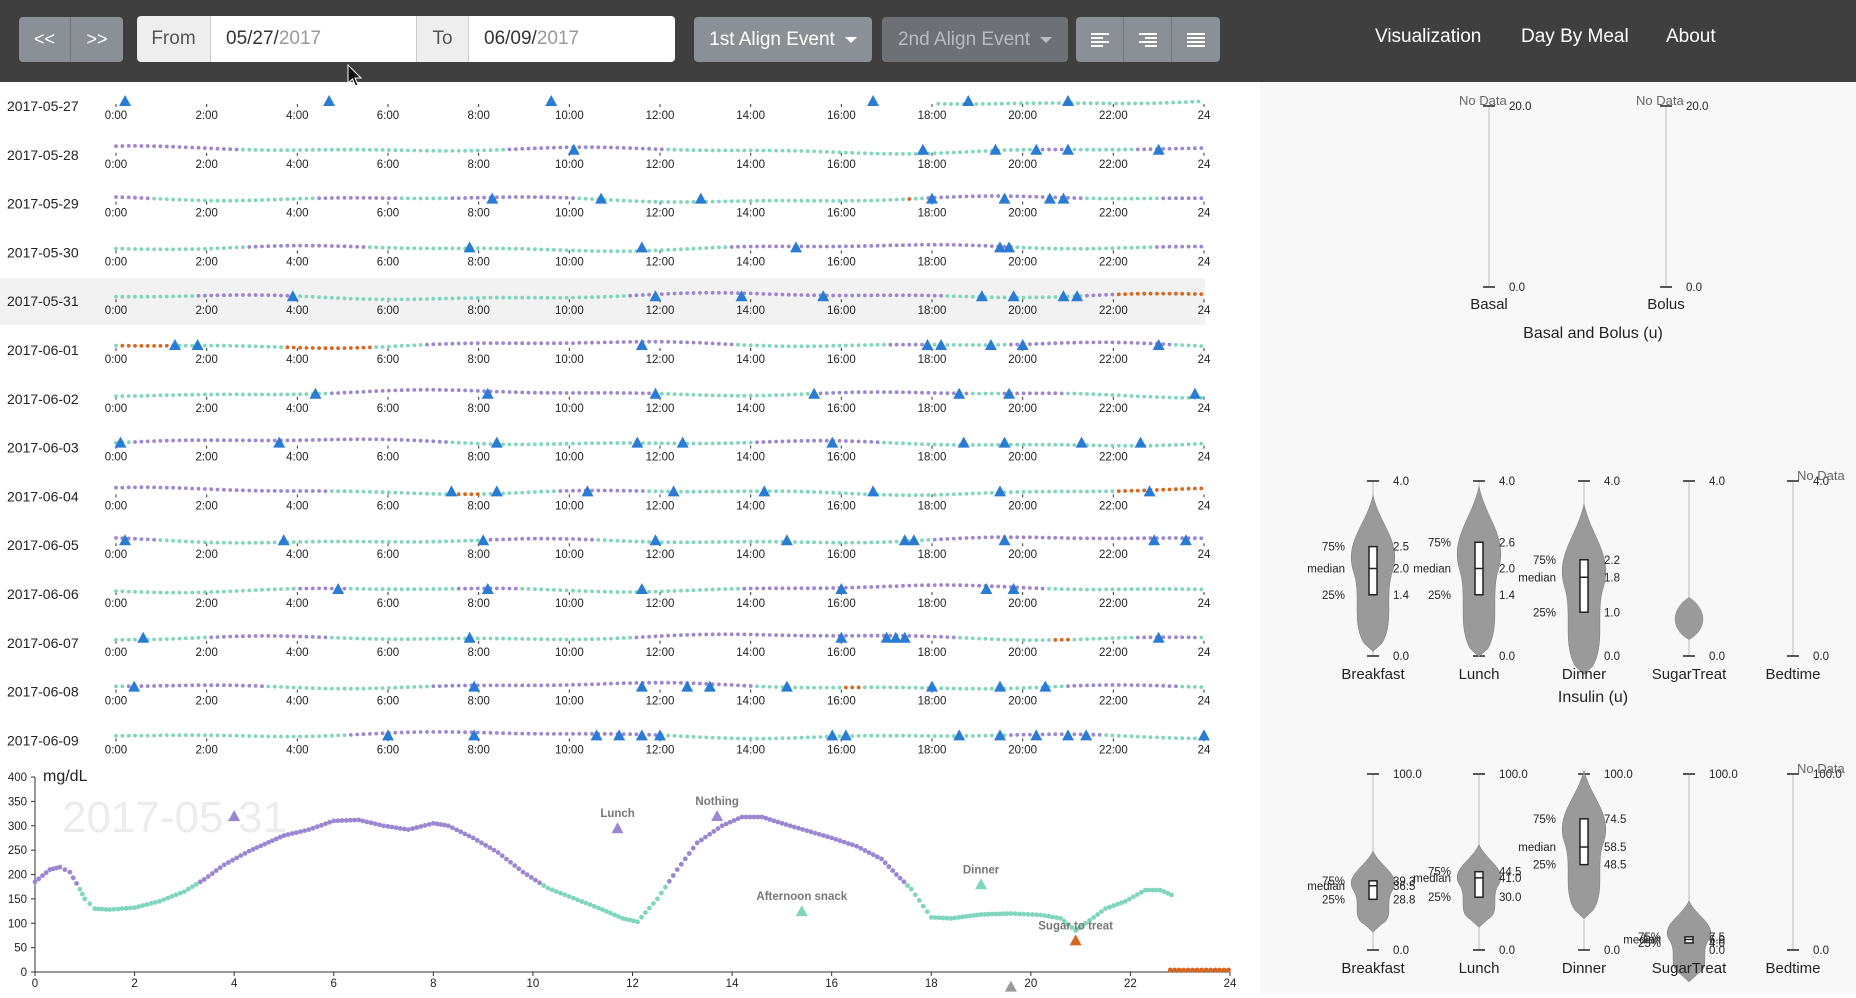  What do you see at coordinates (1691, 36) in the screenshot?
I see `nav-about: About` at bounding box center [1691, 36].